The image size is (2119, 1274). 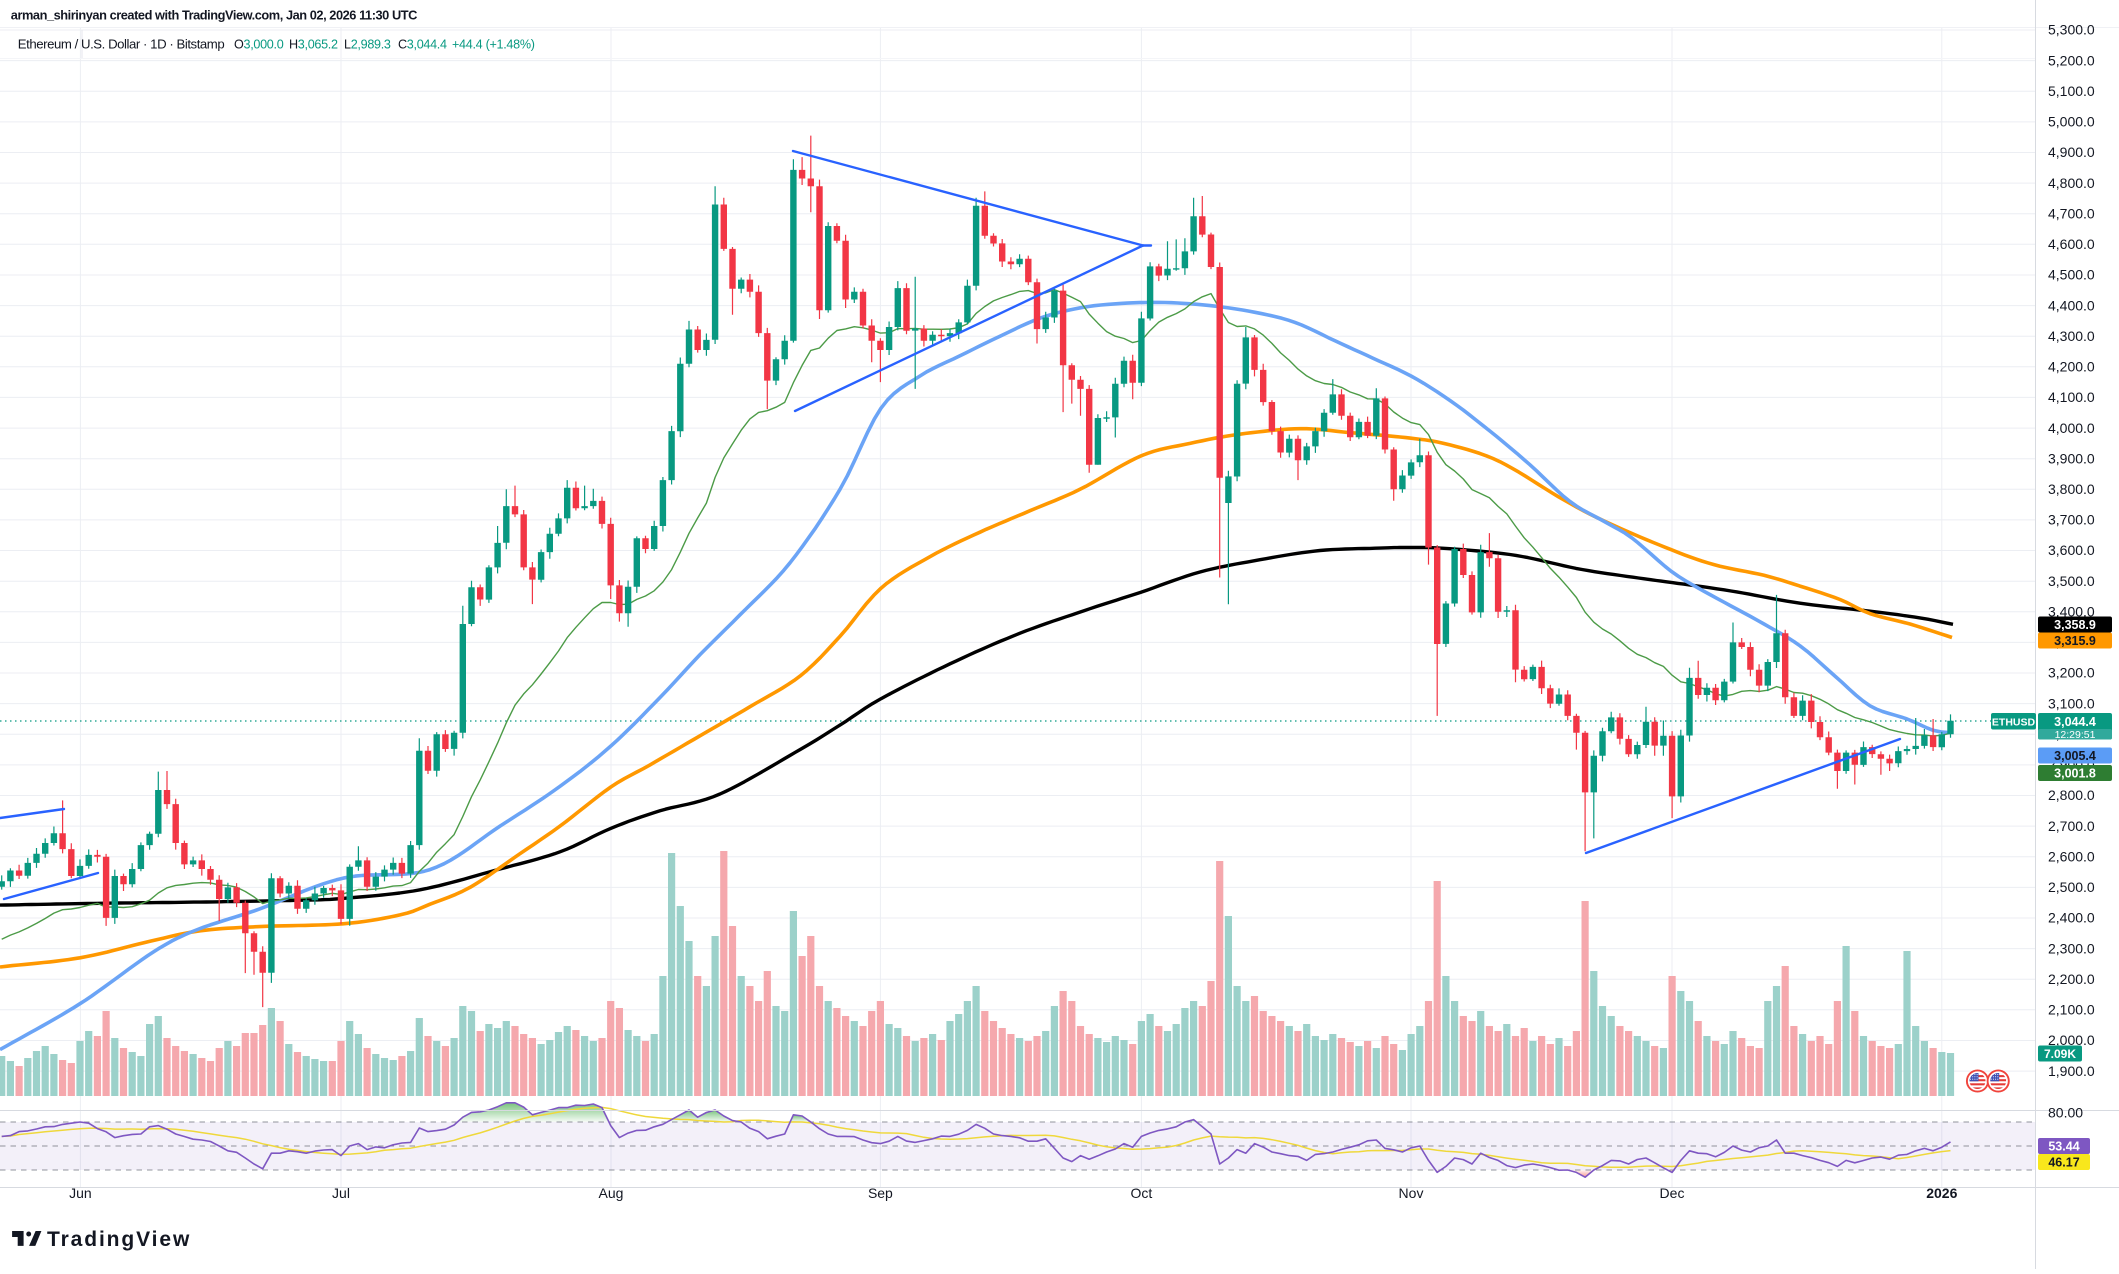 I want to click on svg-text: 5,000.0, so click(x=2071, y=122).